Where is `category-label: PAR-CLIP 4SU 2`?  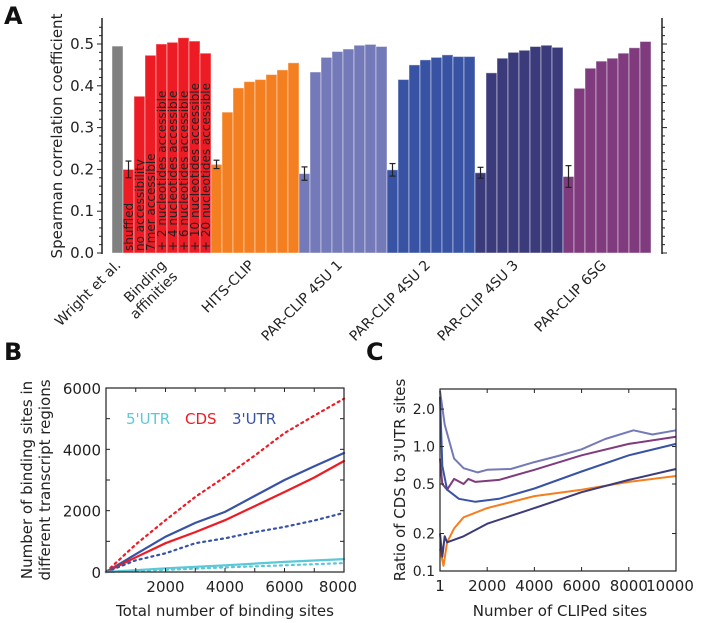
category-label: PAR-CLIP 4SU 2 is located at coordinates (390, 301).